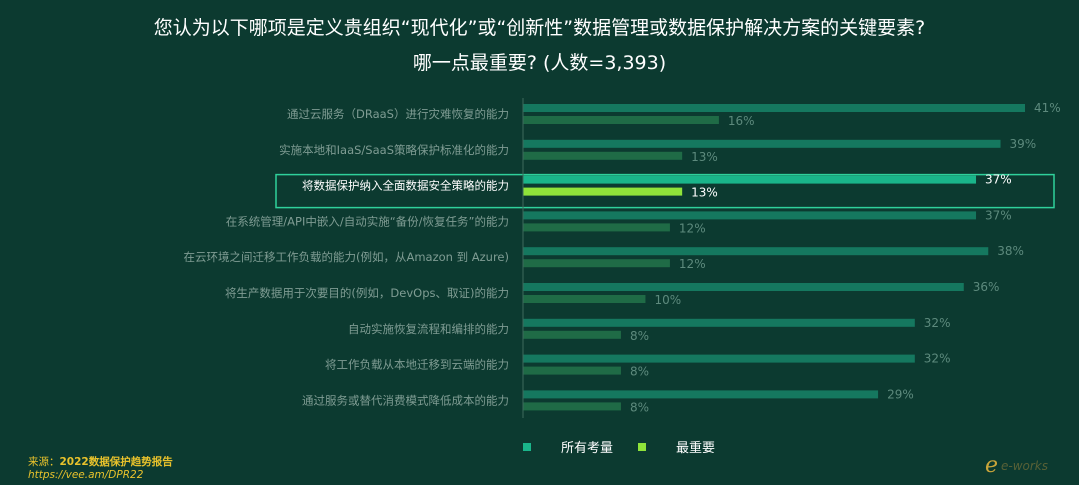  I want to click on e-works-logo: e e-works, so click(1016, 465).